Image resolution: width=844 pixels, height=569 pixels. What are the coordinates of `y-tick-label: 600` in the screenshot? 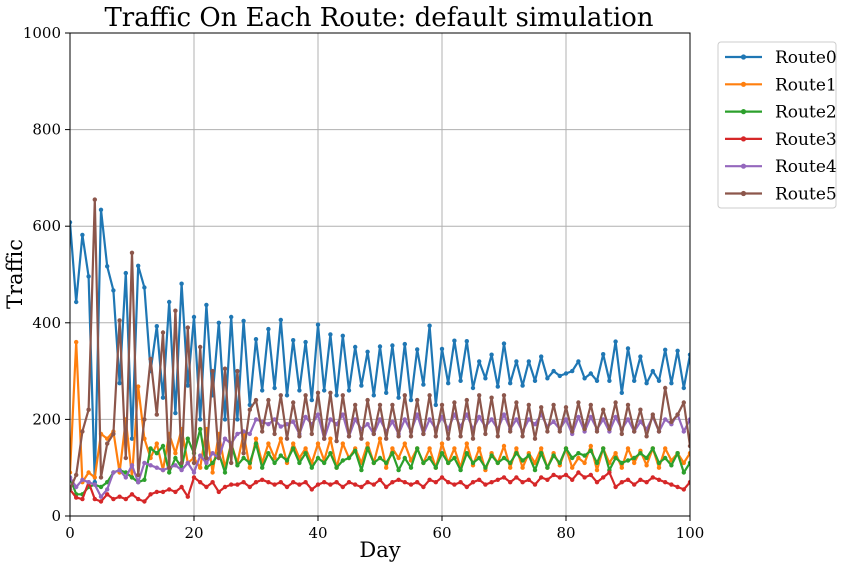 It's located at (46, 226).